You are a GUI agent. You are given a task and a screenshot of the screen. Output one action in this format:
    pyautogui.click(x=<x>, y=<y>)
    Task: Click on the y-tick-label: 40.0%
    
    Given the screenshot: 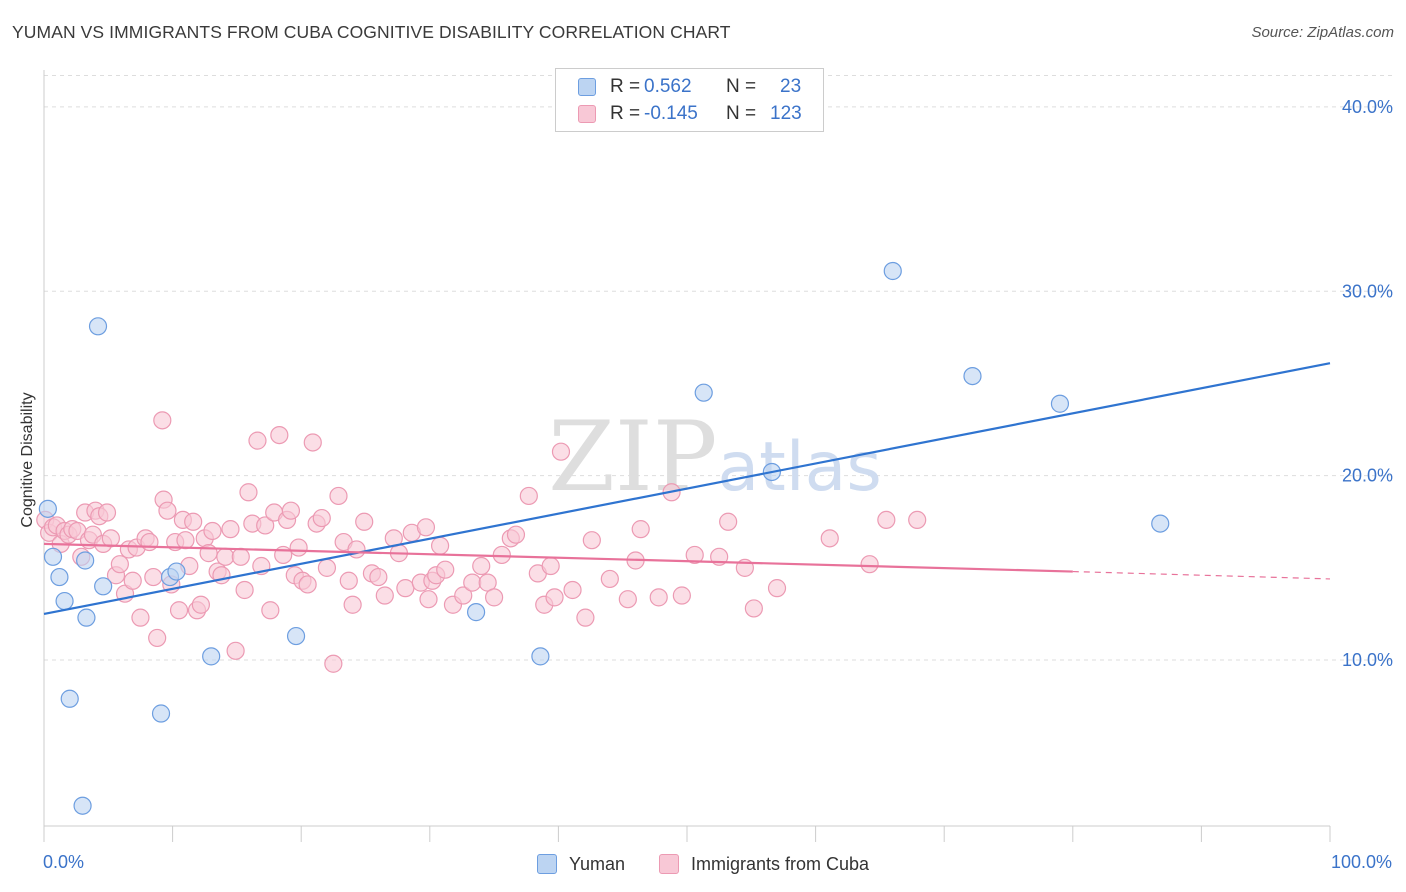 What is the action you would take?
    pyautogui.click(x=1367, y=107)
    